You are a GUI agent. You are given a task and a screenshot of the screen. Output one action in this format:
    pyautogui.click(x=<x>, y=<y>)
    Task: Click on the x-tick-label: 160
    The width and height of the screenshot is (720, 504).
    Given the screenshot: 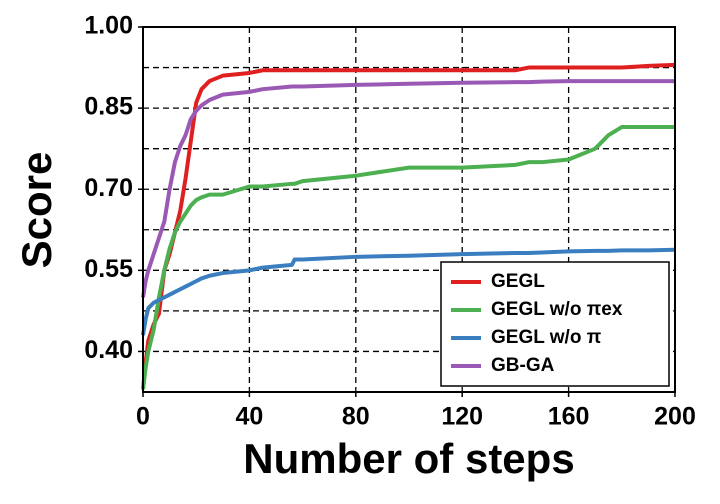 What is the action you would take?
    pyautogui.click(x=569, y=417)
    